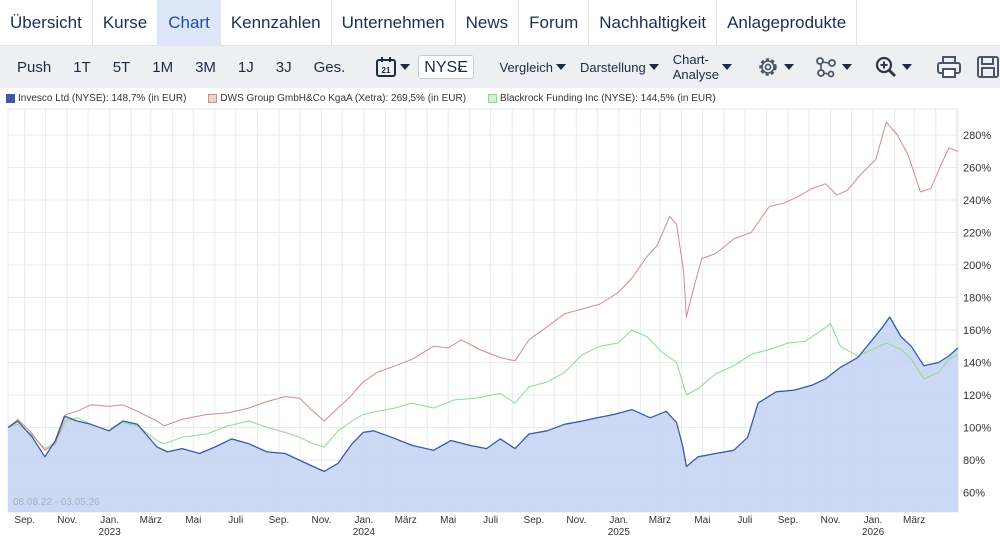 The width and height of the screenshot is (1000, 543). Describe the element at coordinates (974, 494) in the screenshot. I see `y-tick-label: 60%` at that location.